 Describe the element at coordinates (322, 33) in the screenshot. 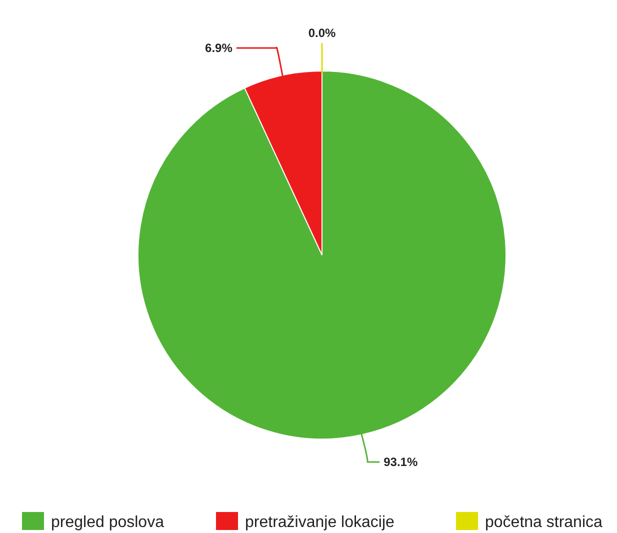

I see `text: 0.0%` at that location.